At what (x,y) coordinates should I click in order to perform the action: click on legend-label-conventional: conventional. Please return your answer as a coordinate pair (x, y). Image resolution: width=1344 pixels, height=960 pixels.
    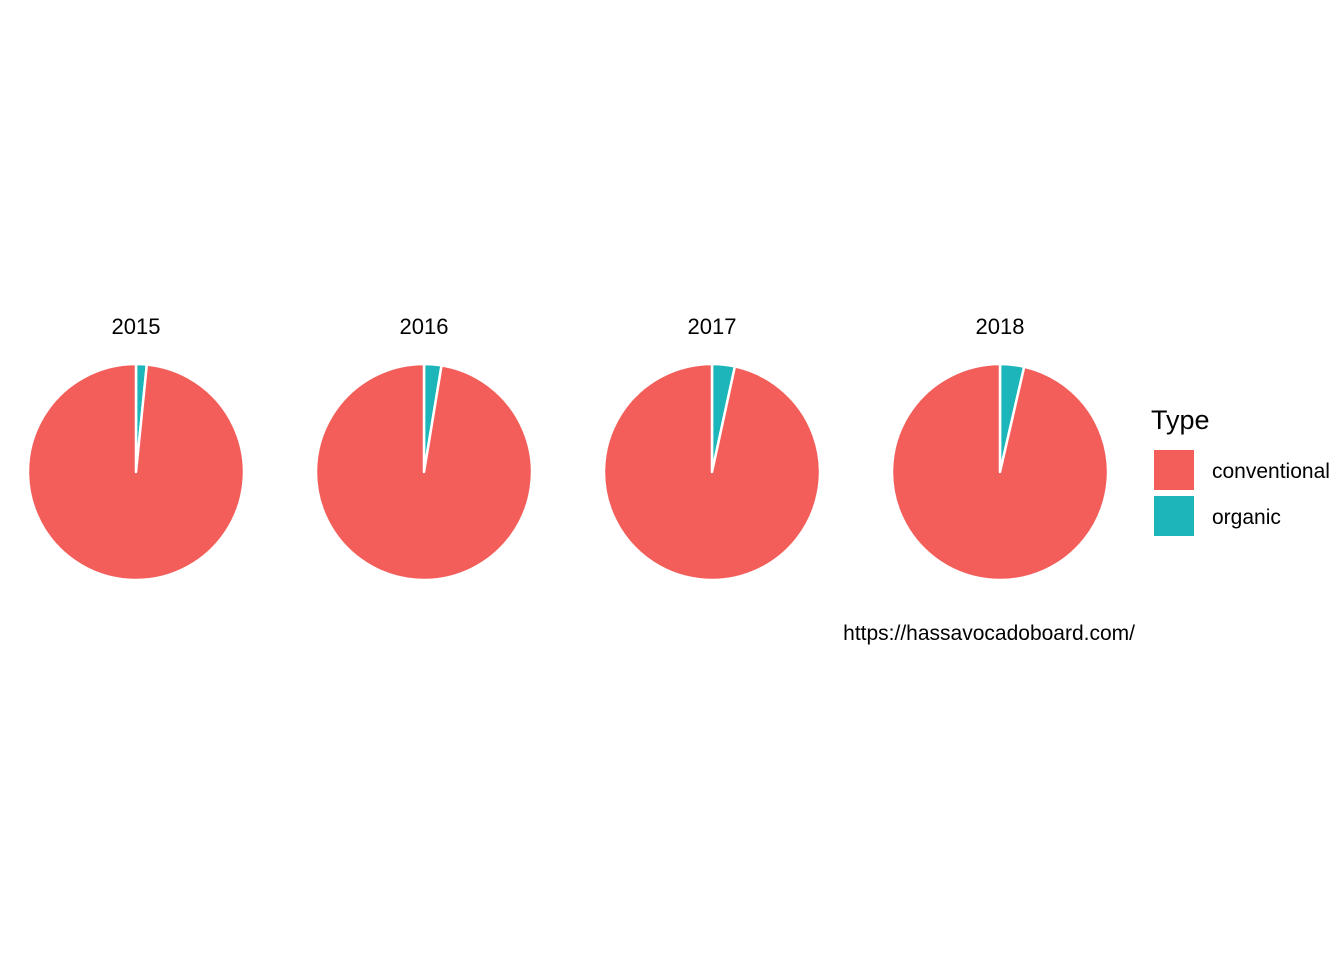
    Looking at the image, I should click on (1271, 471).